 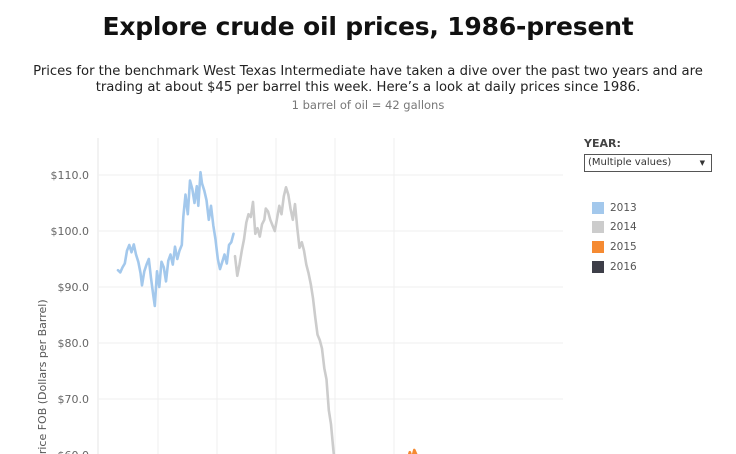 What do you see at coordinates (368, 26) in the screenshot?
I see `page-title: Explore crude oil prices, 1986-present` at bounding box center [368, 26].